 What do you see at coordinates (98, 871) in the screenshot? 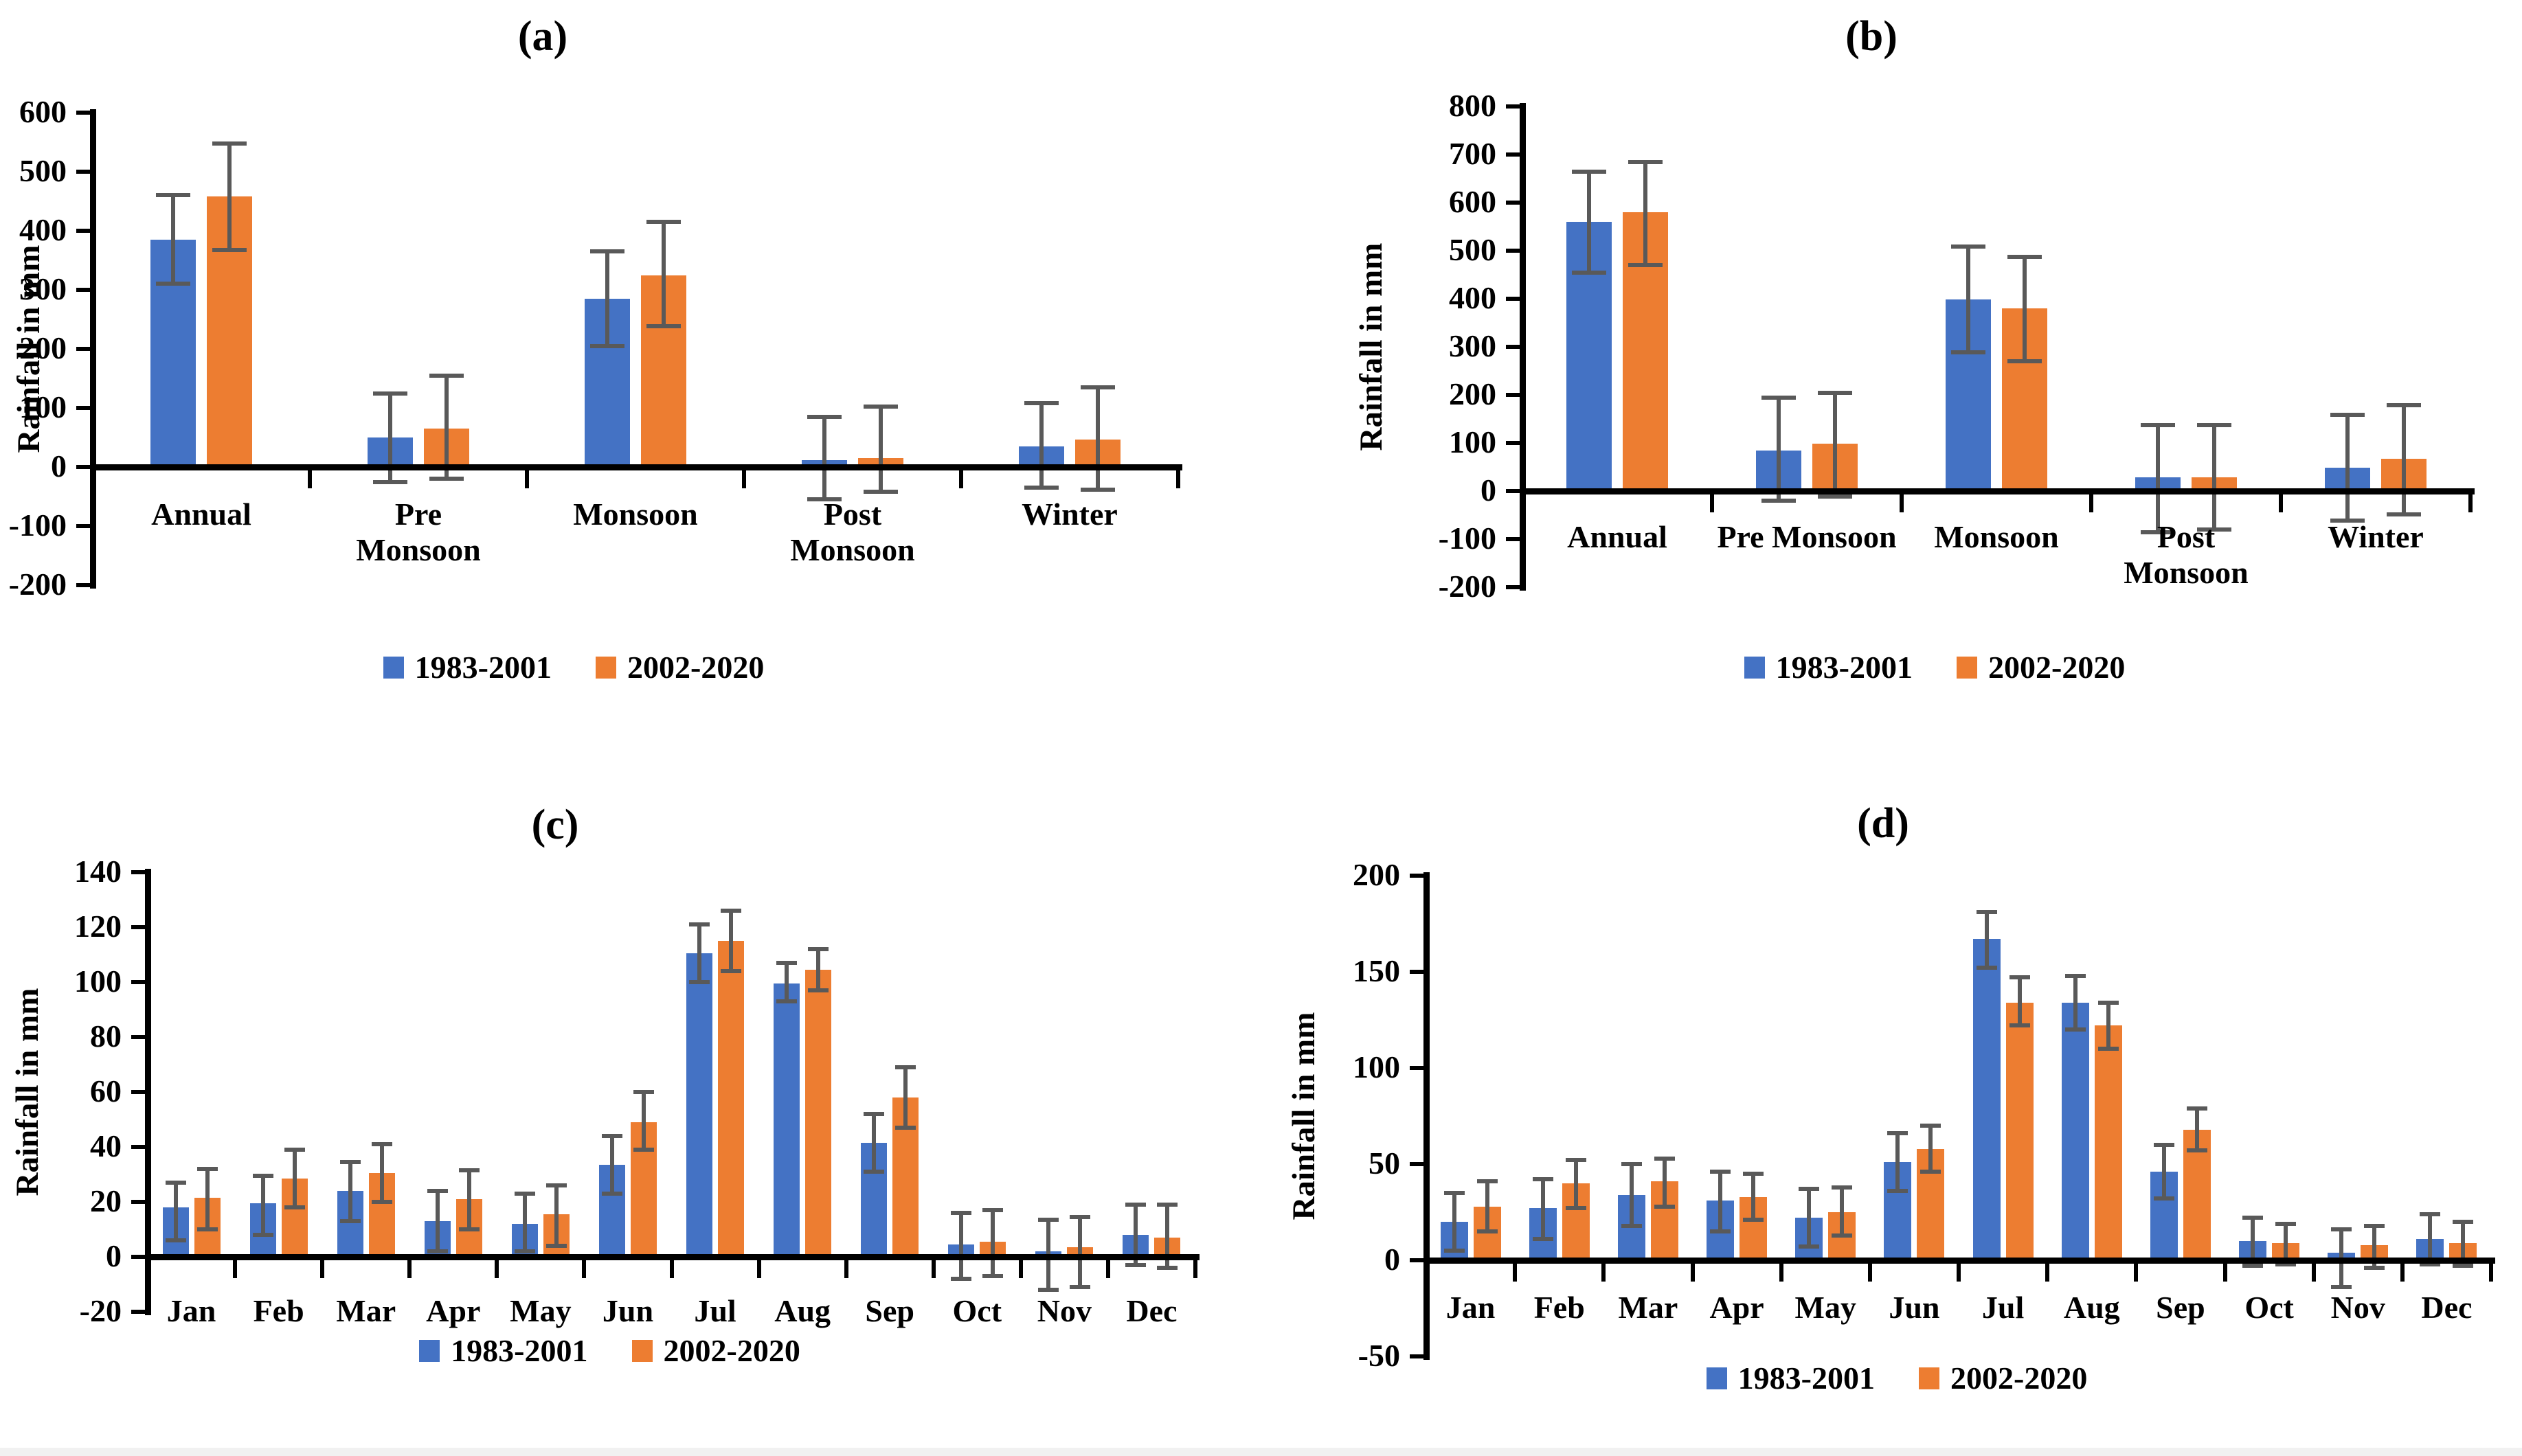
I see `y-tick-label: 140` at bounding box center [98, 871].